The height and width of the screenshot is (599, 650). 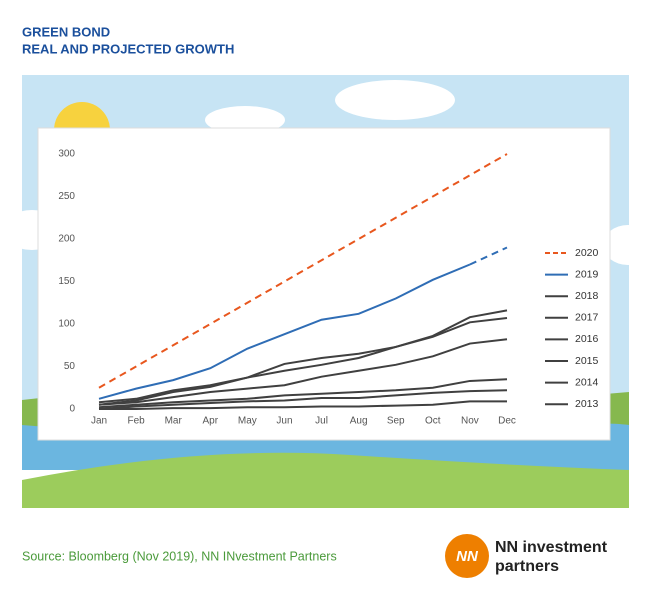 I want to click on x-tick-label: Dec, so click(x=507, y=421).